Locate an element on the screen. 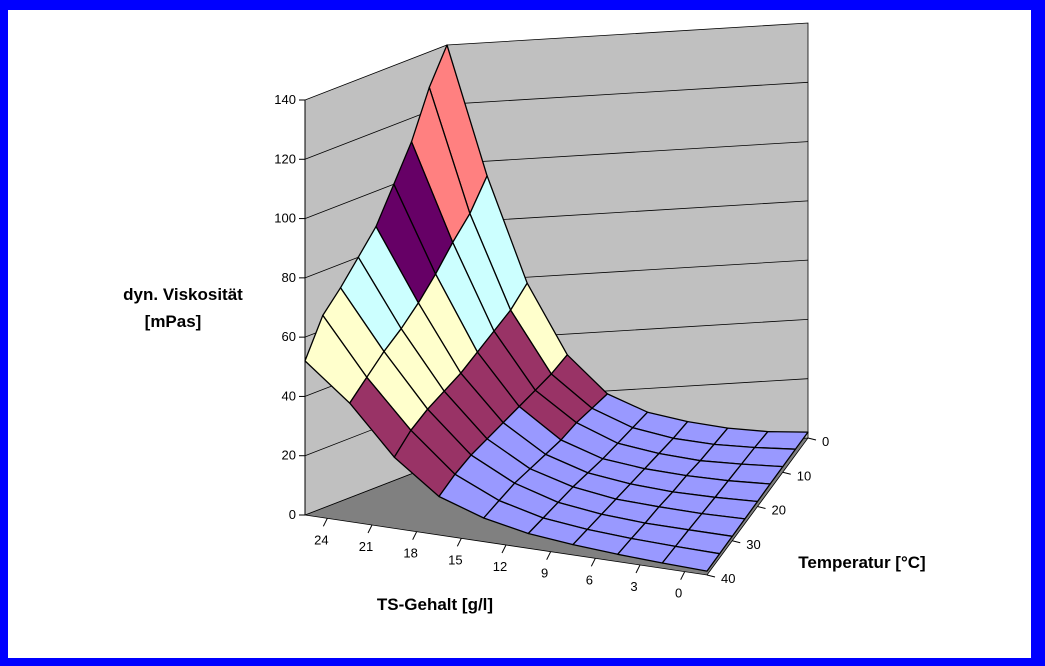  x-axis-title: TS-Gehalt [g/l] is located at coordinates (435, 604).